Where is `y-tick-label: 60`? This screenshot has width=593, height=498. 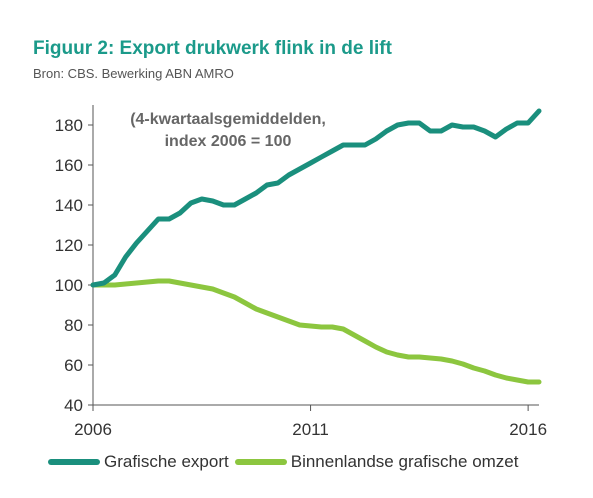 y-tick-label: 60 is located at coordinates (73, 365).